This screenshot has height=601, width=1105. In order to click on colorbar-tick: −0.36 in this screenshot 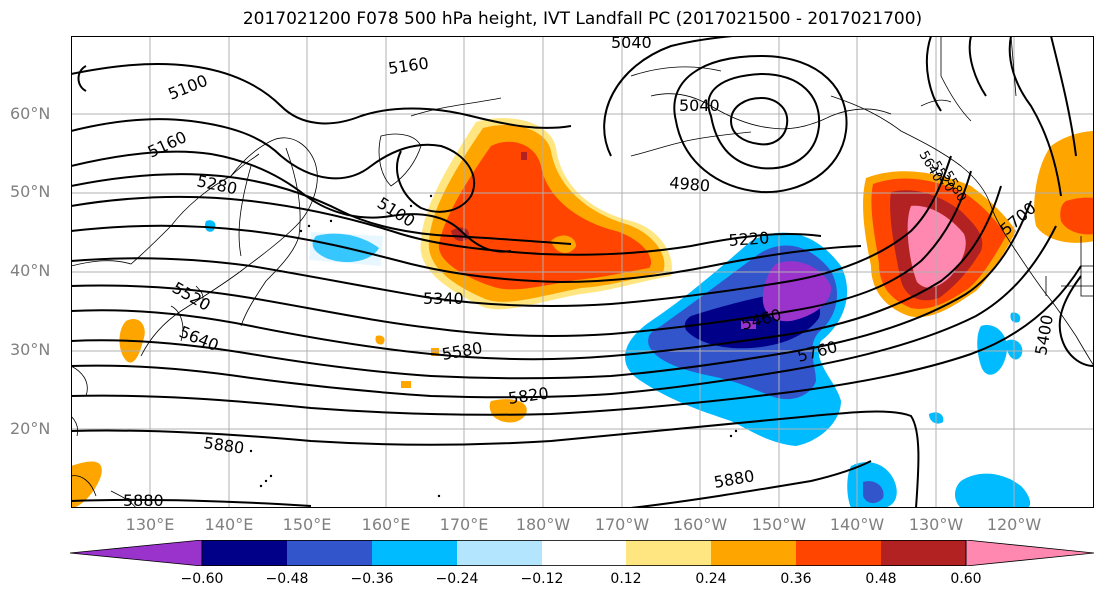, I will do `click(372, 579)`.